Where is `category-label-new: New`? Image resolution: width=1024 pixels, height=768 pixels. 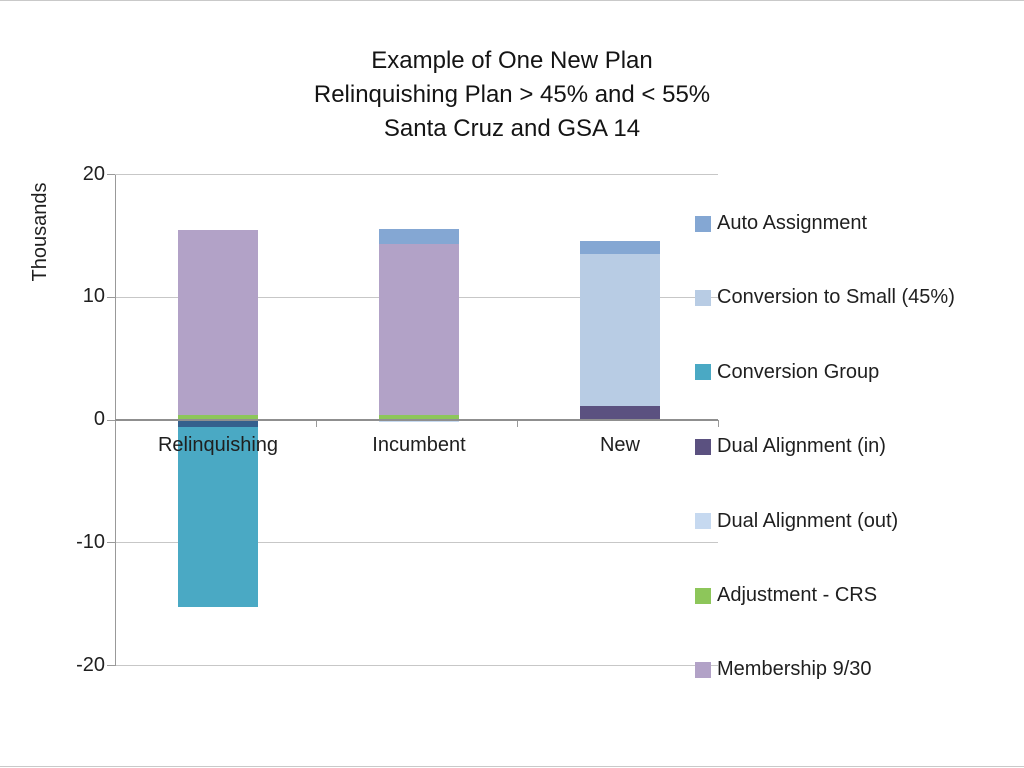
category-label-new: New is located at coordinates (619, 445).